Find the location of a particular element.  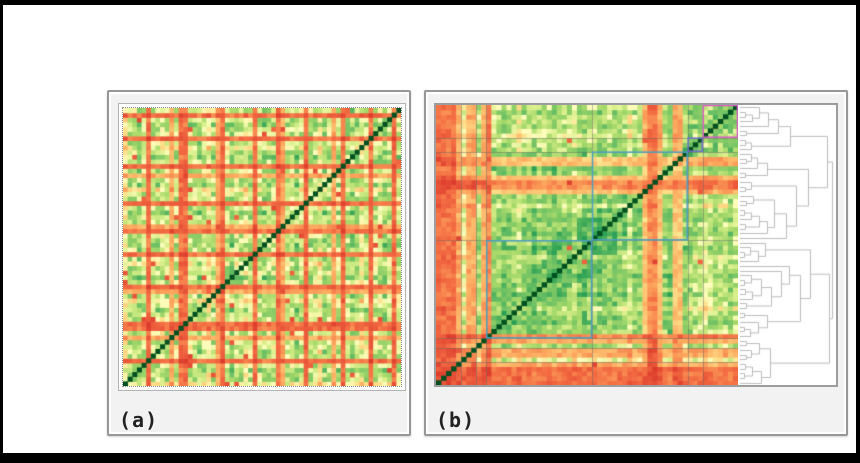

panel-b-label: (b) is located at coordinates (456, 420).